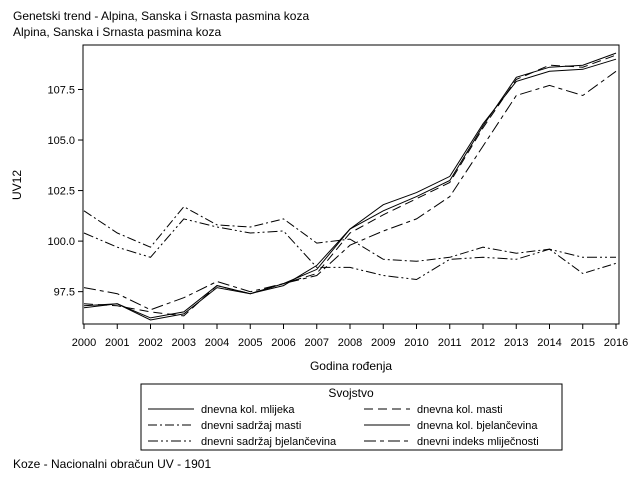  Describe the element at coordinates (61, 242) in the screenshot. I see `y-tick-label: 100.0` at that location.